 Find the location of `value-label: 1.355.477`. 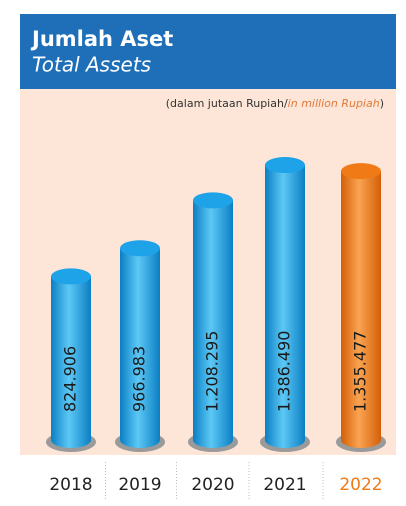

value-label: 1.355.477 is located at coordinates (360, 371).